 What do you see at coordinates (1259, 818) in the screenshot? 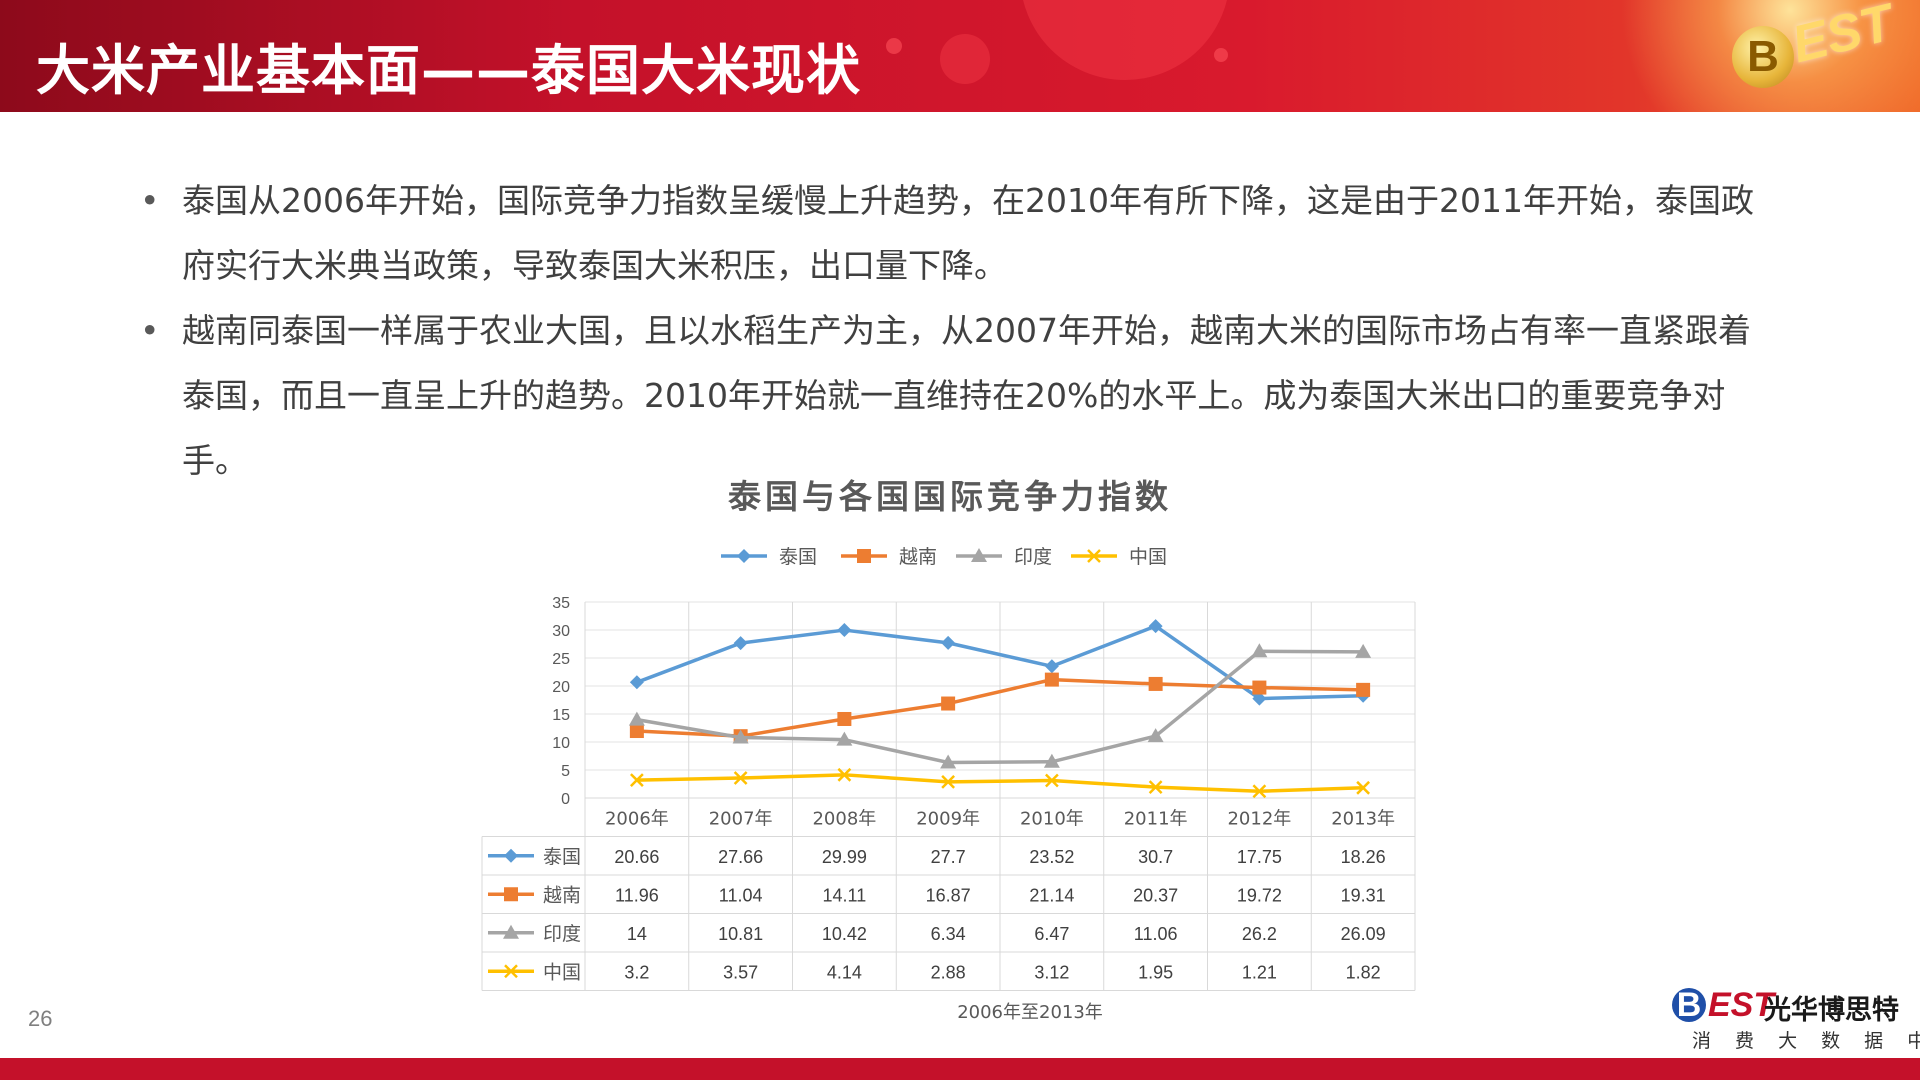
I see `x-category-label: 2012年` at bounding box center [1259, 818].